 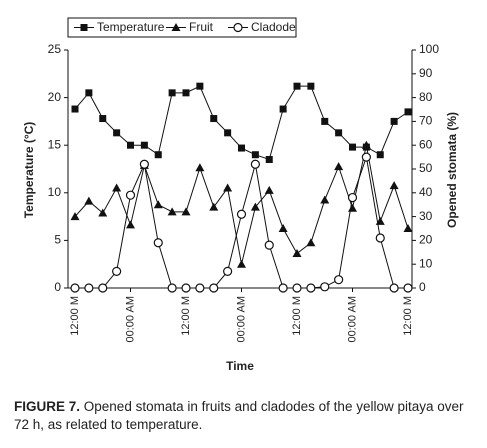 I want to click on y2-tick-label: 70, so click(x=426, y=121).